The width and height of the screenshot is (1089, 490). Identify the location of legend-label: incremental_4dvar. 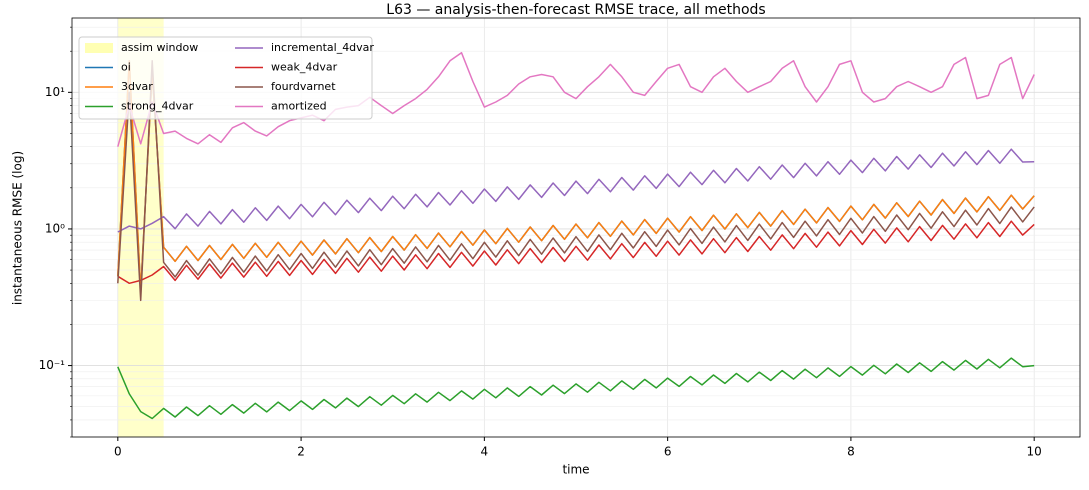
(322, 47).